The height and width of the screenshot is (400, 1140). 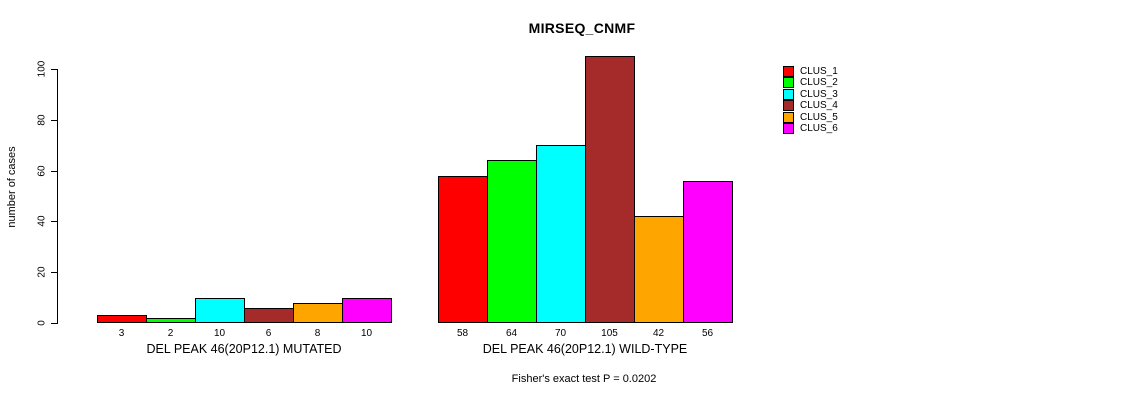 I want to click on y-tick-label: 60, so click(x=42, y=171).